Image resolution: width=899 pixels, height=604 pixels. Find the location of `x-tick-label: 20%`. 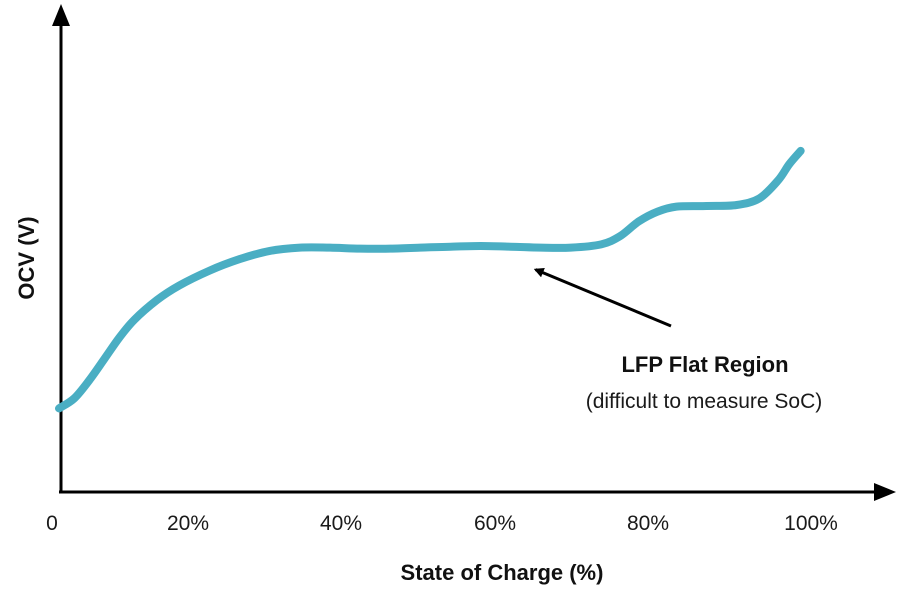

x-tick-label: 20% is located at coordinates (188, 523).